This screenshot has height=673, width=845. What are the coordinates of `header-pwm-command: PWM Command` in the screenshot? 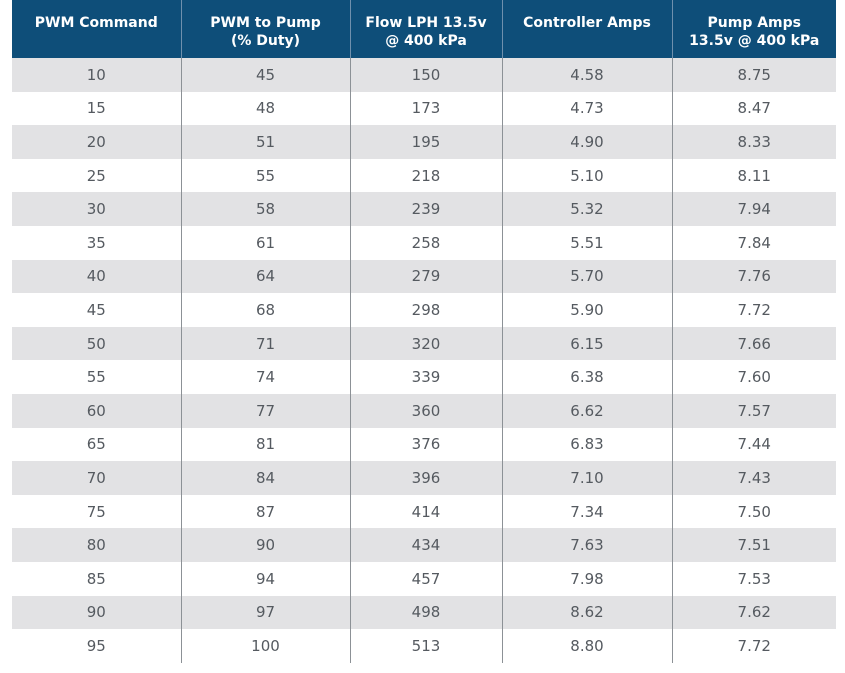 It's located at (96, 29).